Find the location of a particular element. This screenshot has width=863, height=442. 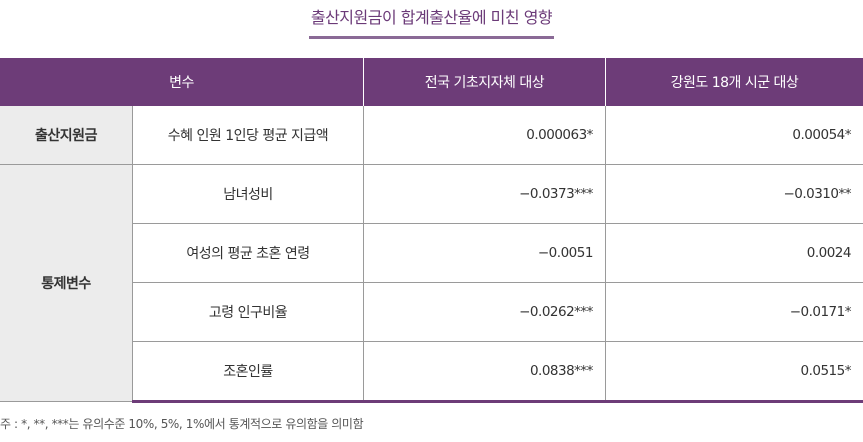

table-row: 조혼인률 0.0838*** 0.0515* is located at coordinates (431, 372).